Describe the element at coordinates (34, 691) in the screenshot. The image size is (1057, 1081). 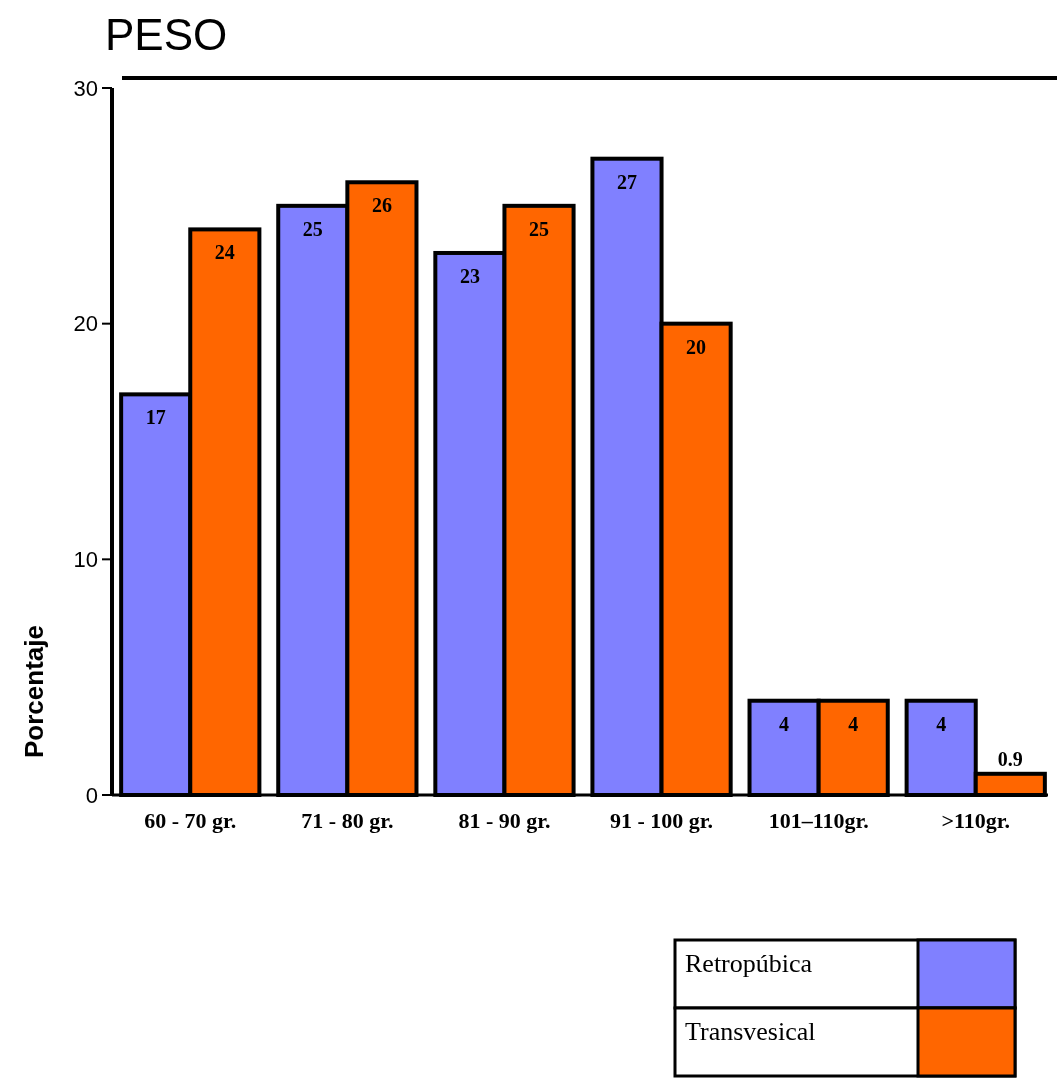
I see `y-axis-title: Porcentaje` at that location.